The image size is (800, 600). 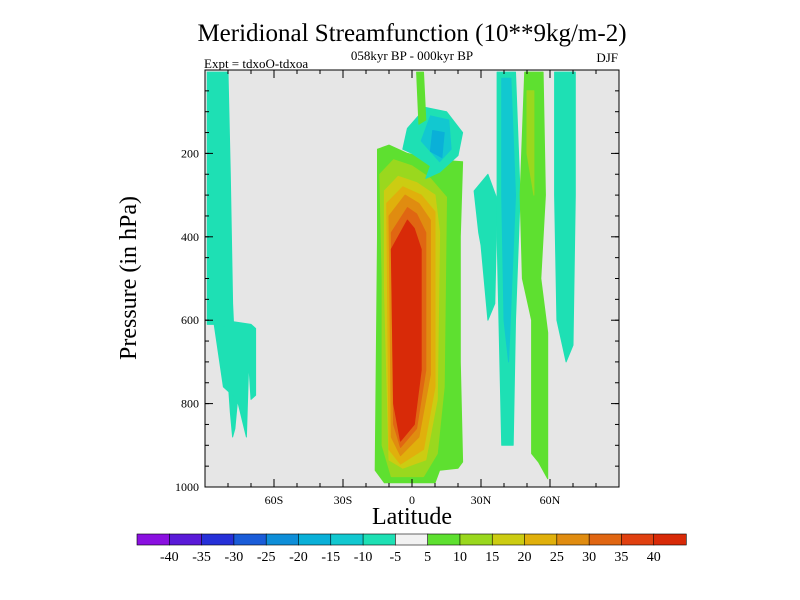 What do you see at coordinates (363, 557) in the screenshot?
I see `colorbar-label: -10` at bounding box center [363, 557].